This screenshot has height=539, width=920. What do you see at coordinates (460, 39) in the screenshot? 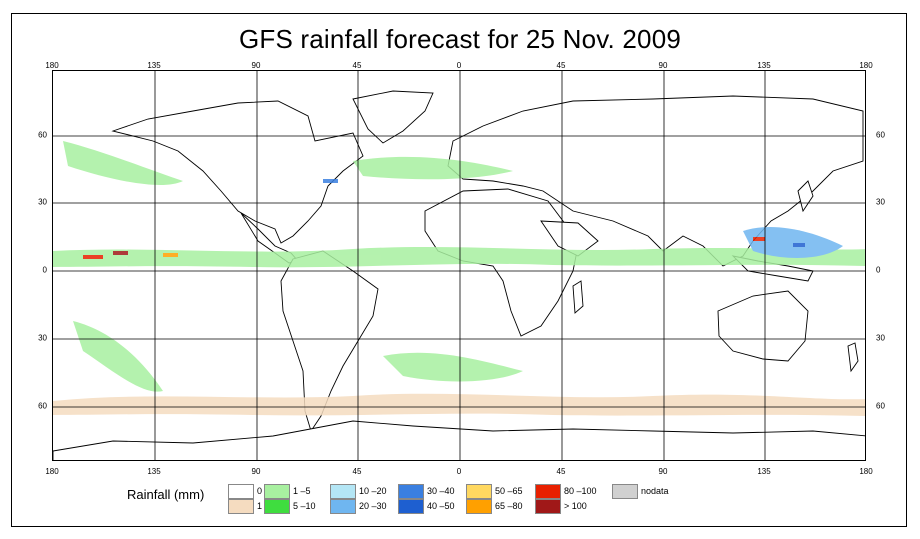
I see `map-title: GFS rainfall forecast for 25 Nov. 2009` at bounding box center [460, 39].